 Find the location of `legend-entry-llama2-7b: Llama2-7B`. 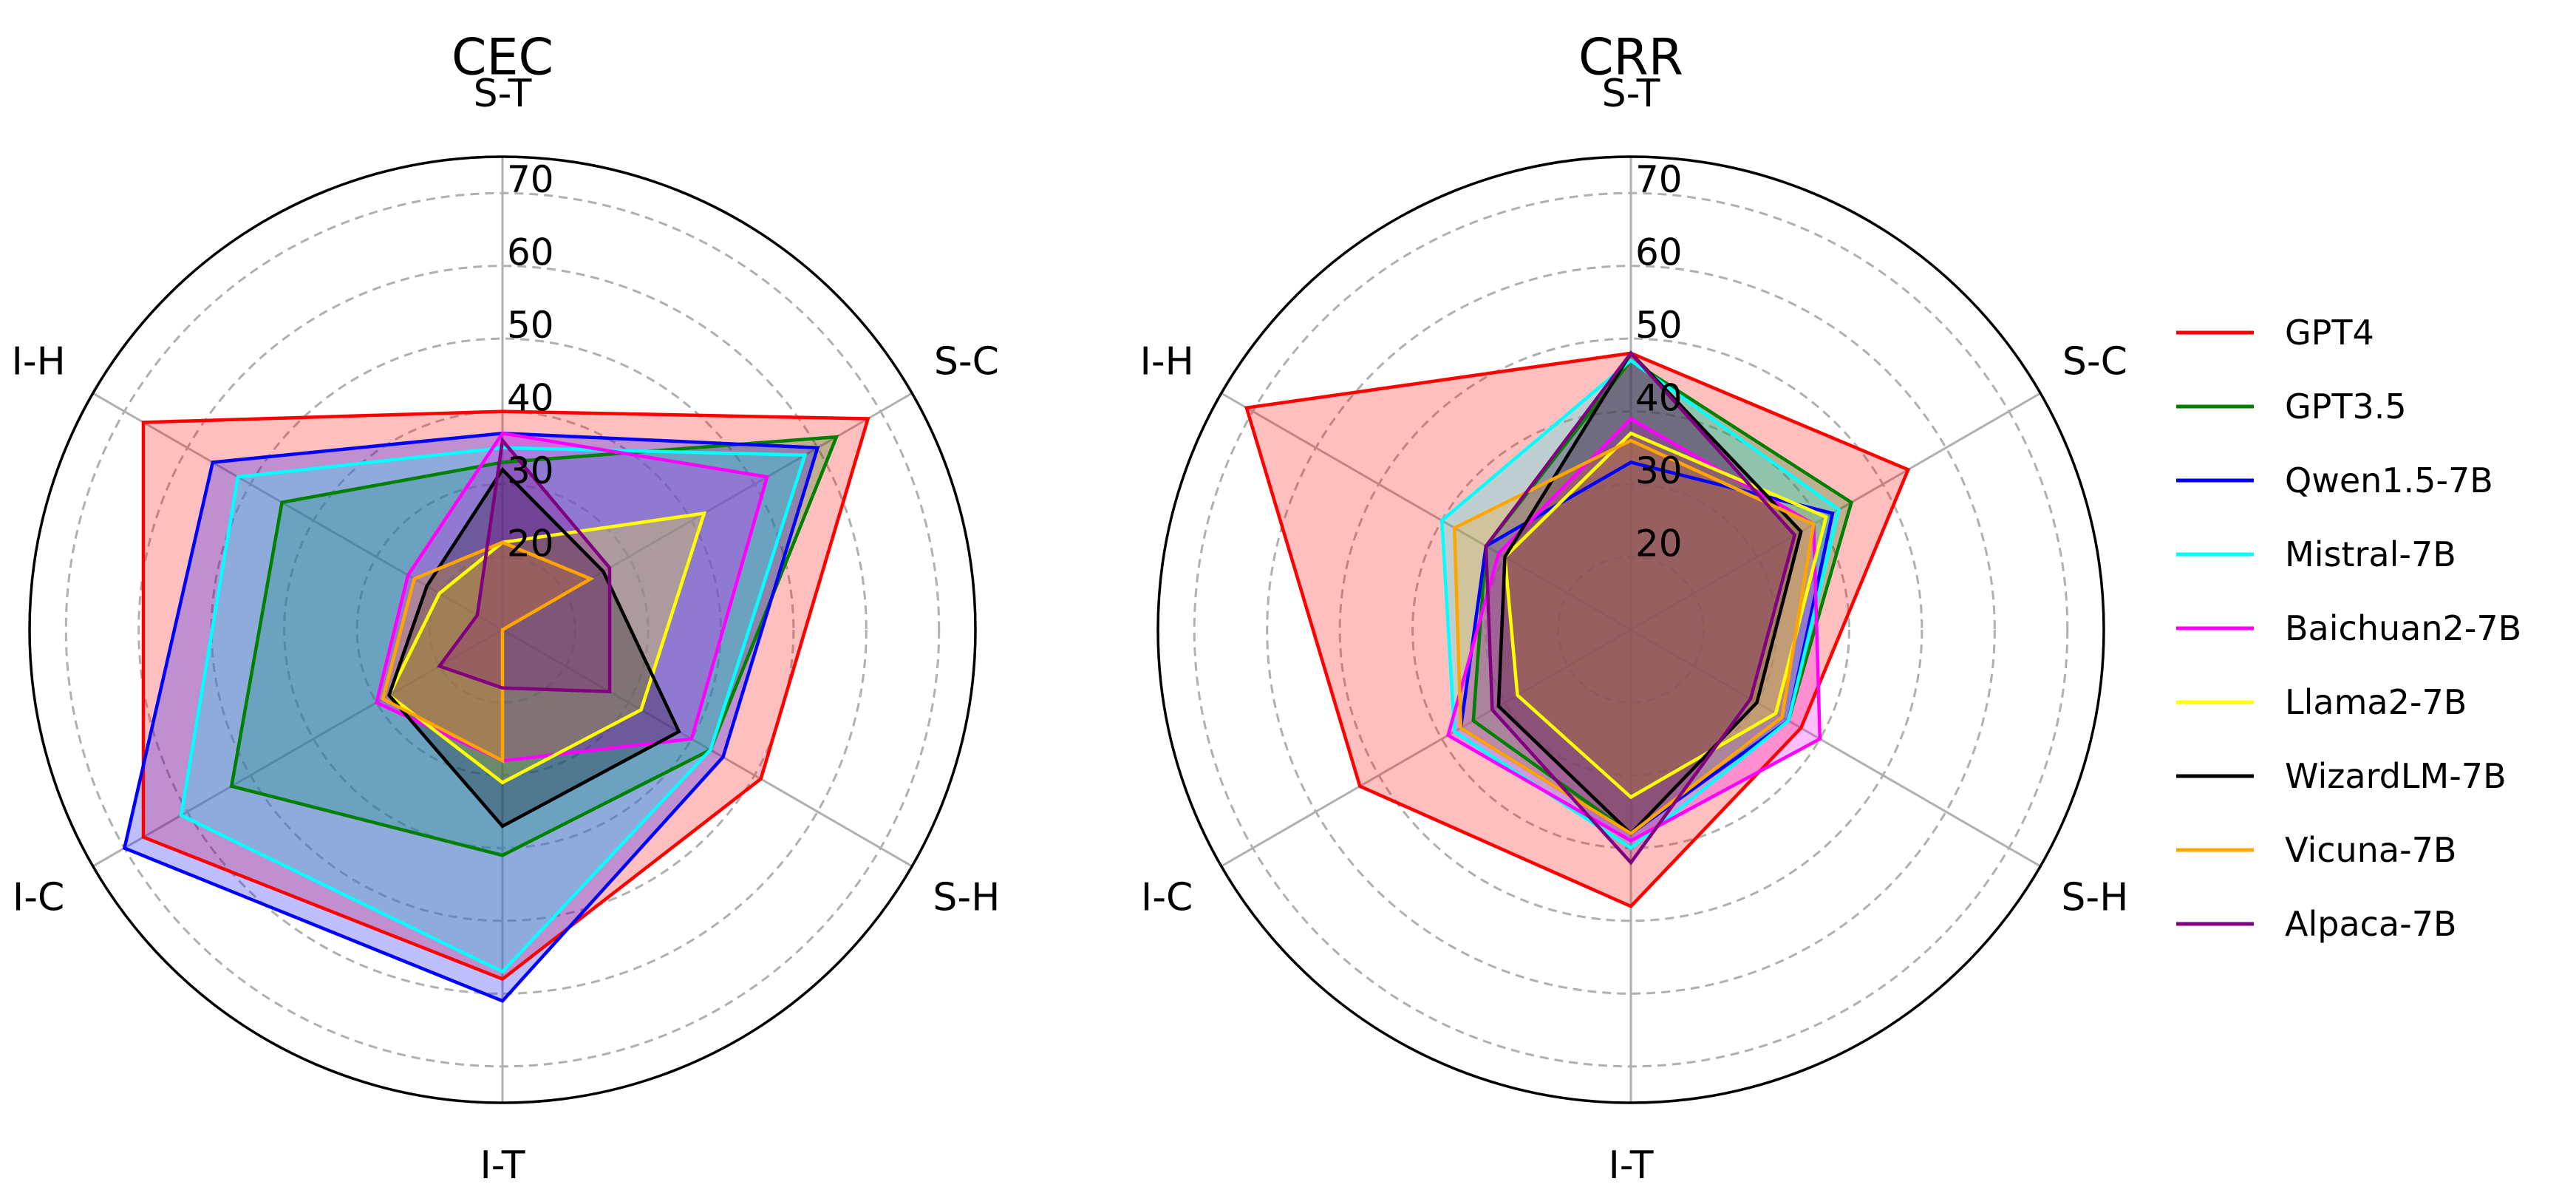

legend-entry-llama2-7b: Llama2-7B is located at coordinates (2321, 702).